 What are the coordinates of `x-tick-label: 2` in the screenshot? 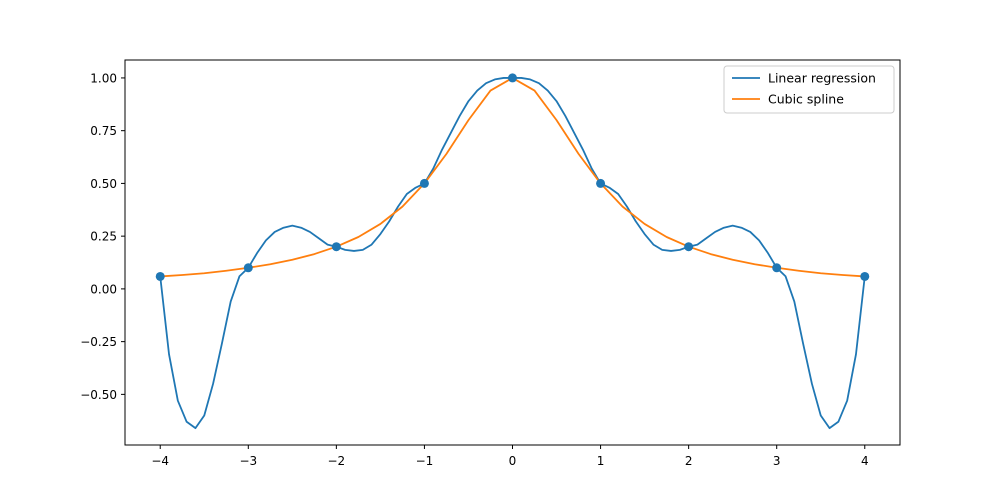 It's located at (689, 461).